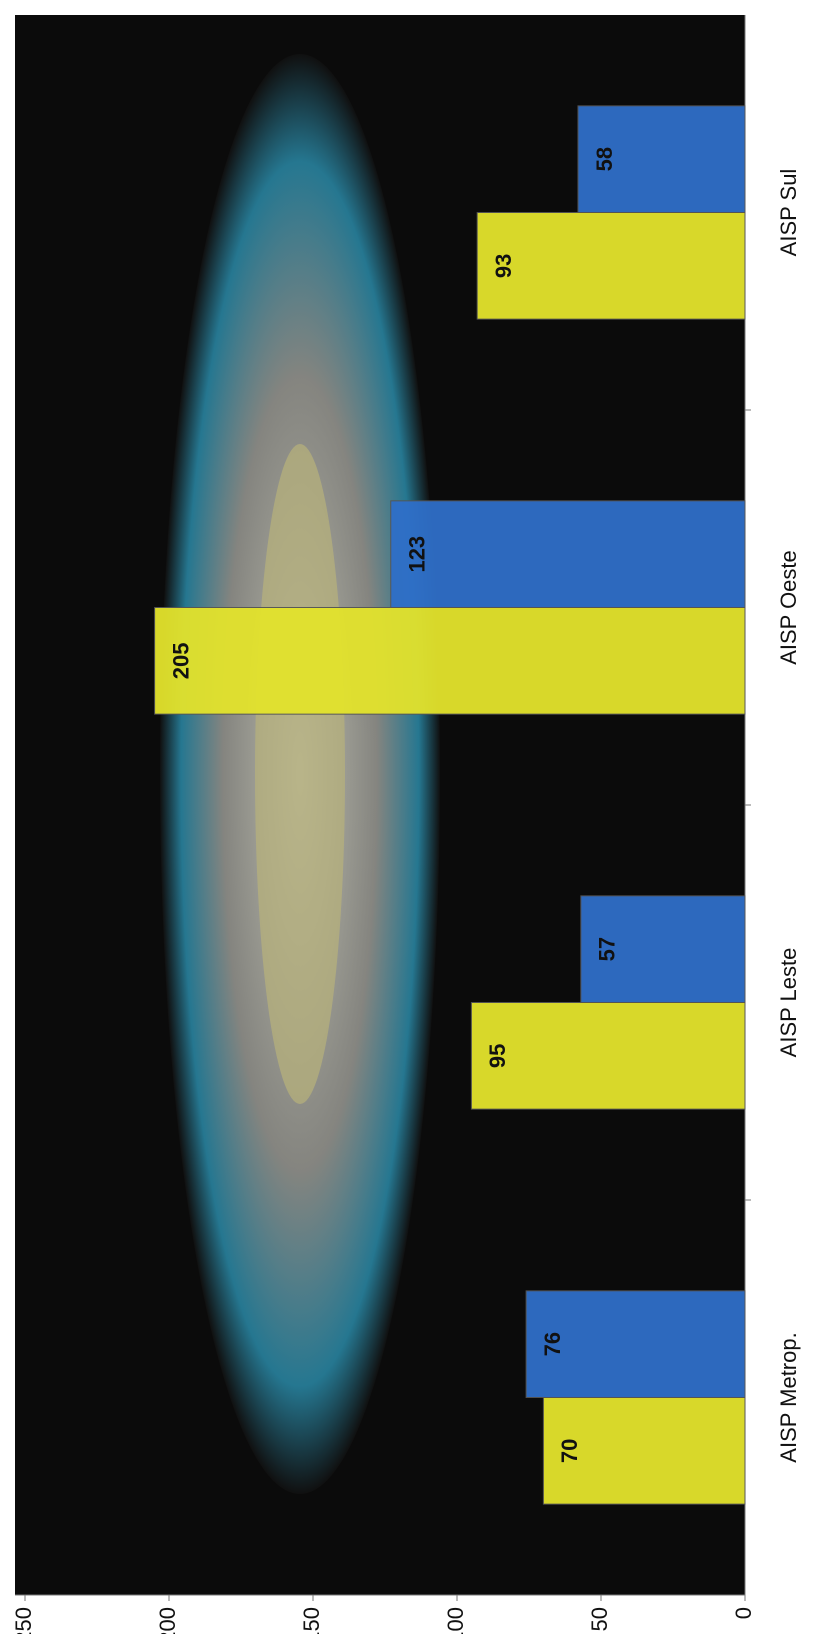 Image resolution: width=827 pixels, height=1634 pixels. What do you see at coordinates (23, 1620) in the screenshot?
I see `y-tick-label: 250` at bounding box center [23, 1620].